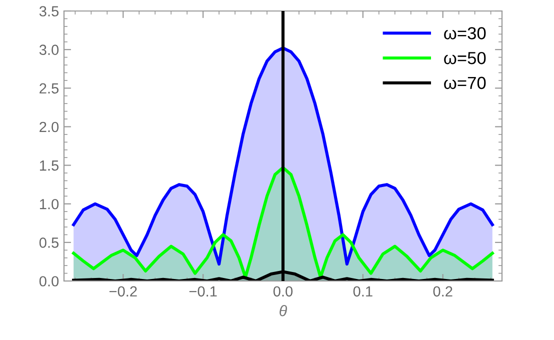 The image size is (554, 340). What do you see at coordinates (49, 204) in the screenshot?
I see `y-tick-label: 1.0` at bounding box center [49, 204].